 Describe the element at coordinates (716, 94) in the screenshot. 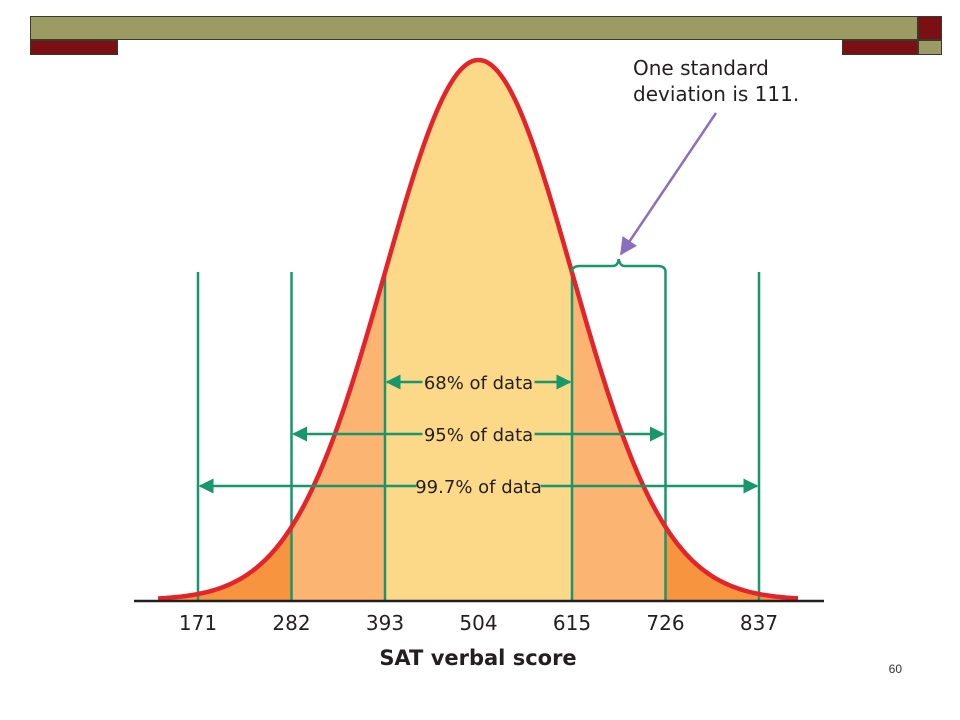

I see `annotation-line-2: deviation is 111.` at that location.